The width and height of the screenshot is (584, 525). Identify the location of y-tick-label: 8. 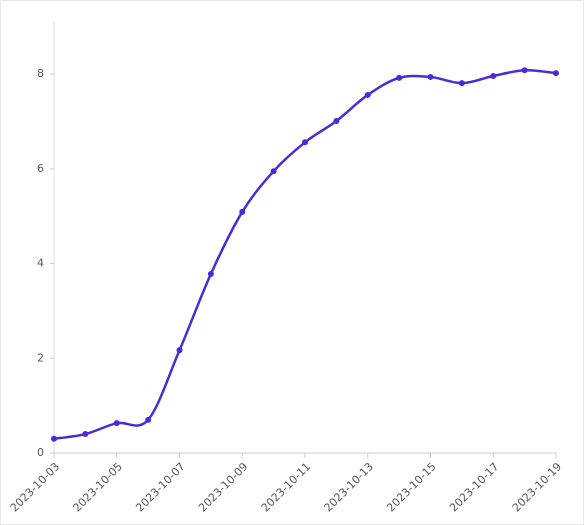
(40, 73).